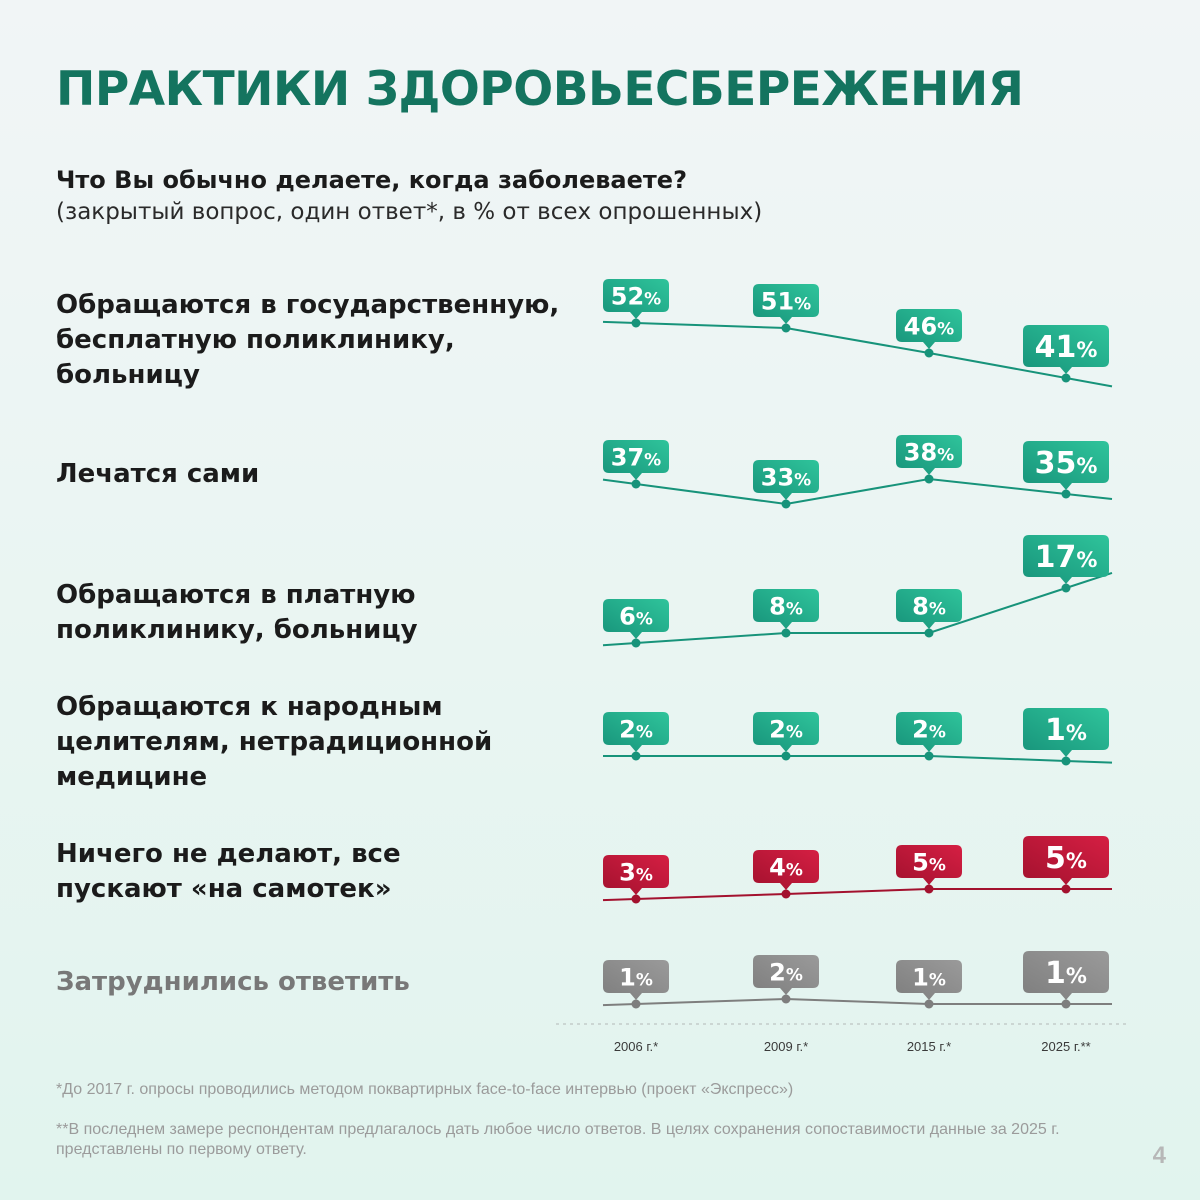  I want to click on value-badge-2-0: 6%, so click(636, 619).